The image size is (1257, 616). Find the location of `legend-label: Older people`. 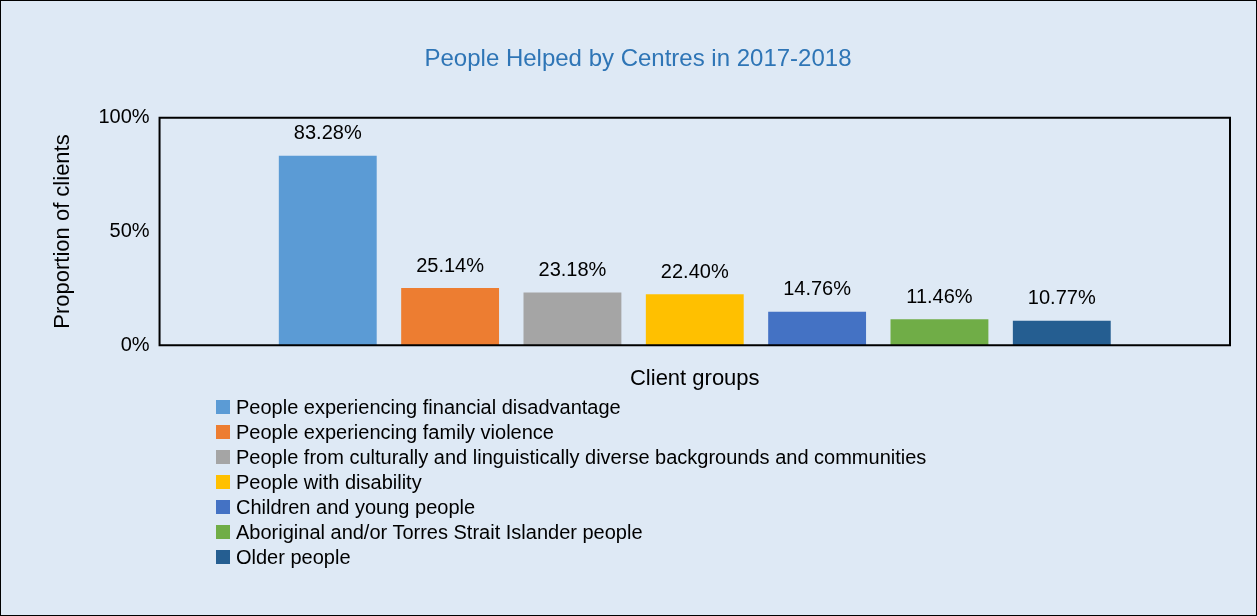

legend-label: Older people is located at coordinates (293, 557).